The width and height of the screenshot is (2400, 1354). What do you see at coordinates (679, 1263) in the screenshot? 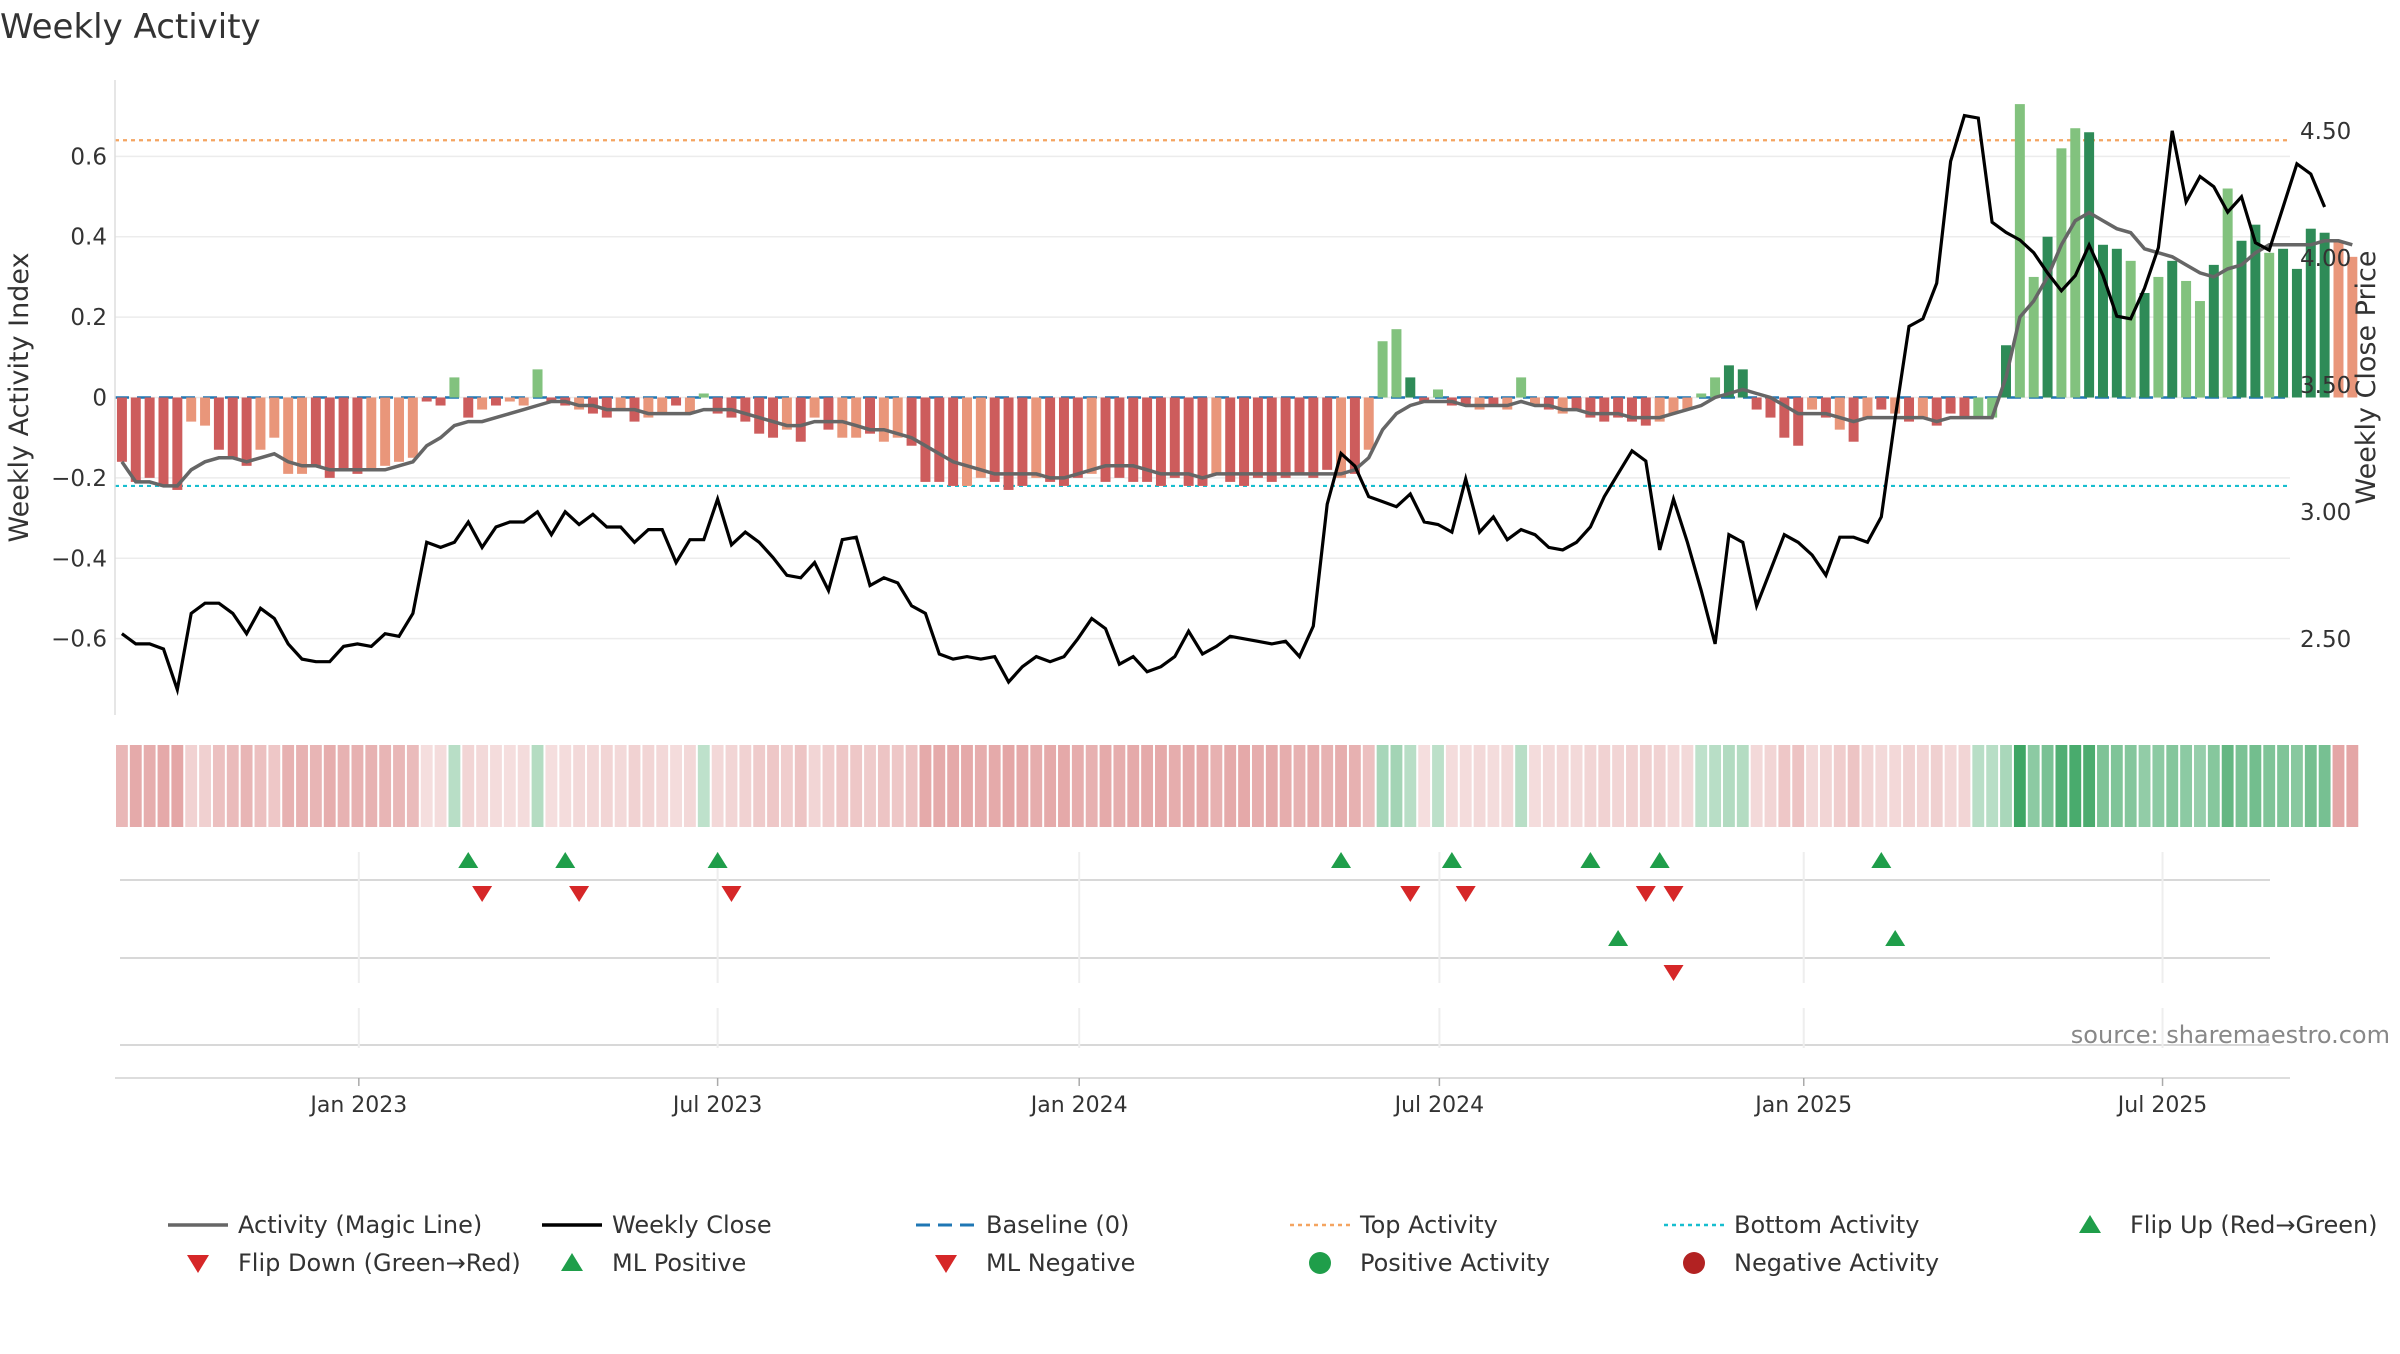
I see `legend-label-mlpos: ML Positive` at bounding box center [679, 1263].